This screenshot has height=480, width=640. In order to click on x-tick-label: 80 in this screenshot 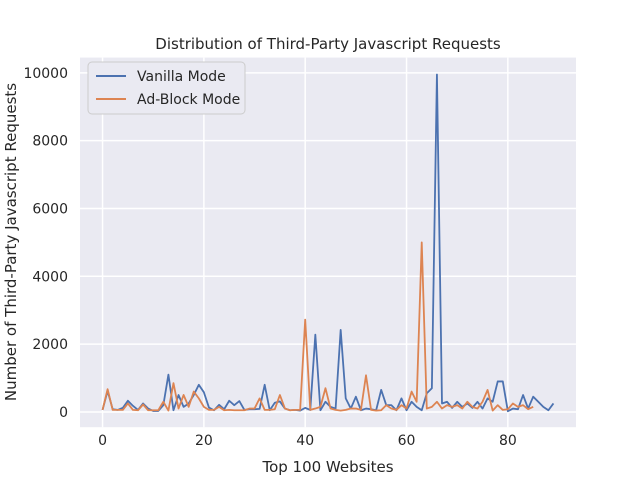, I will do `click(508, 441)`.